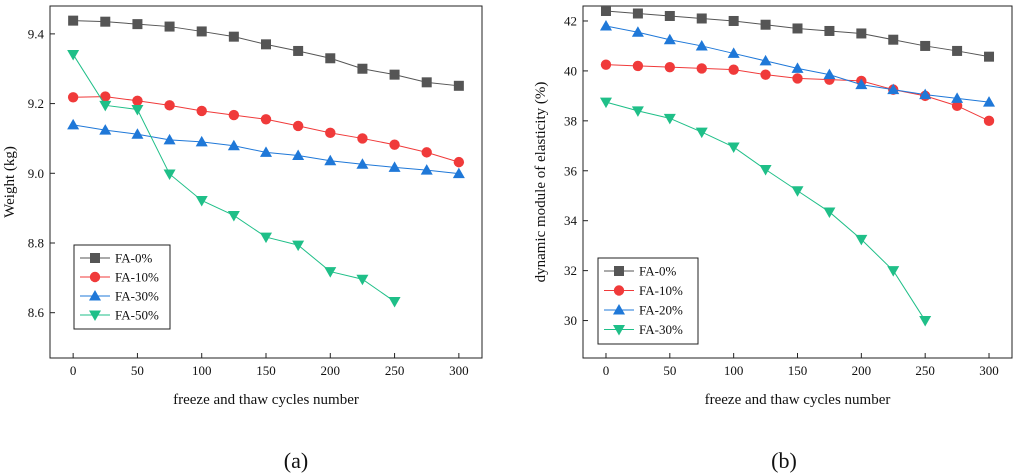 This screenshot has height=474, width=1024. I want to click on legend-label: FA-20%, so click(661, 310).